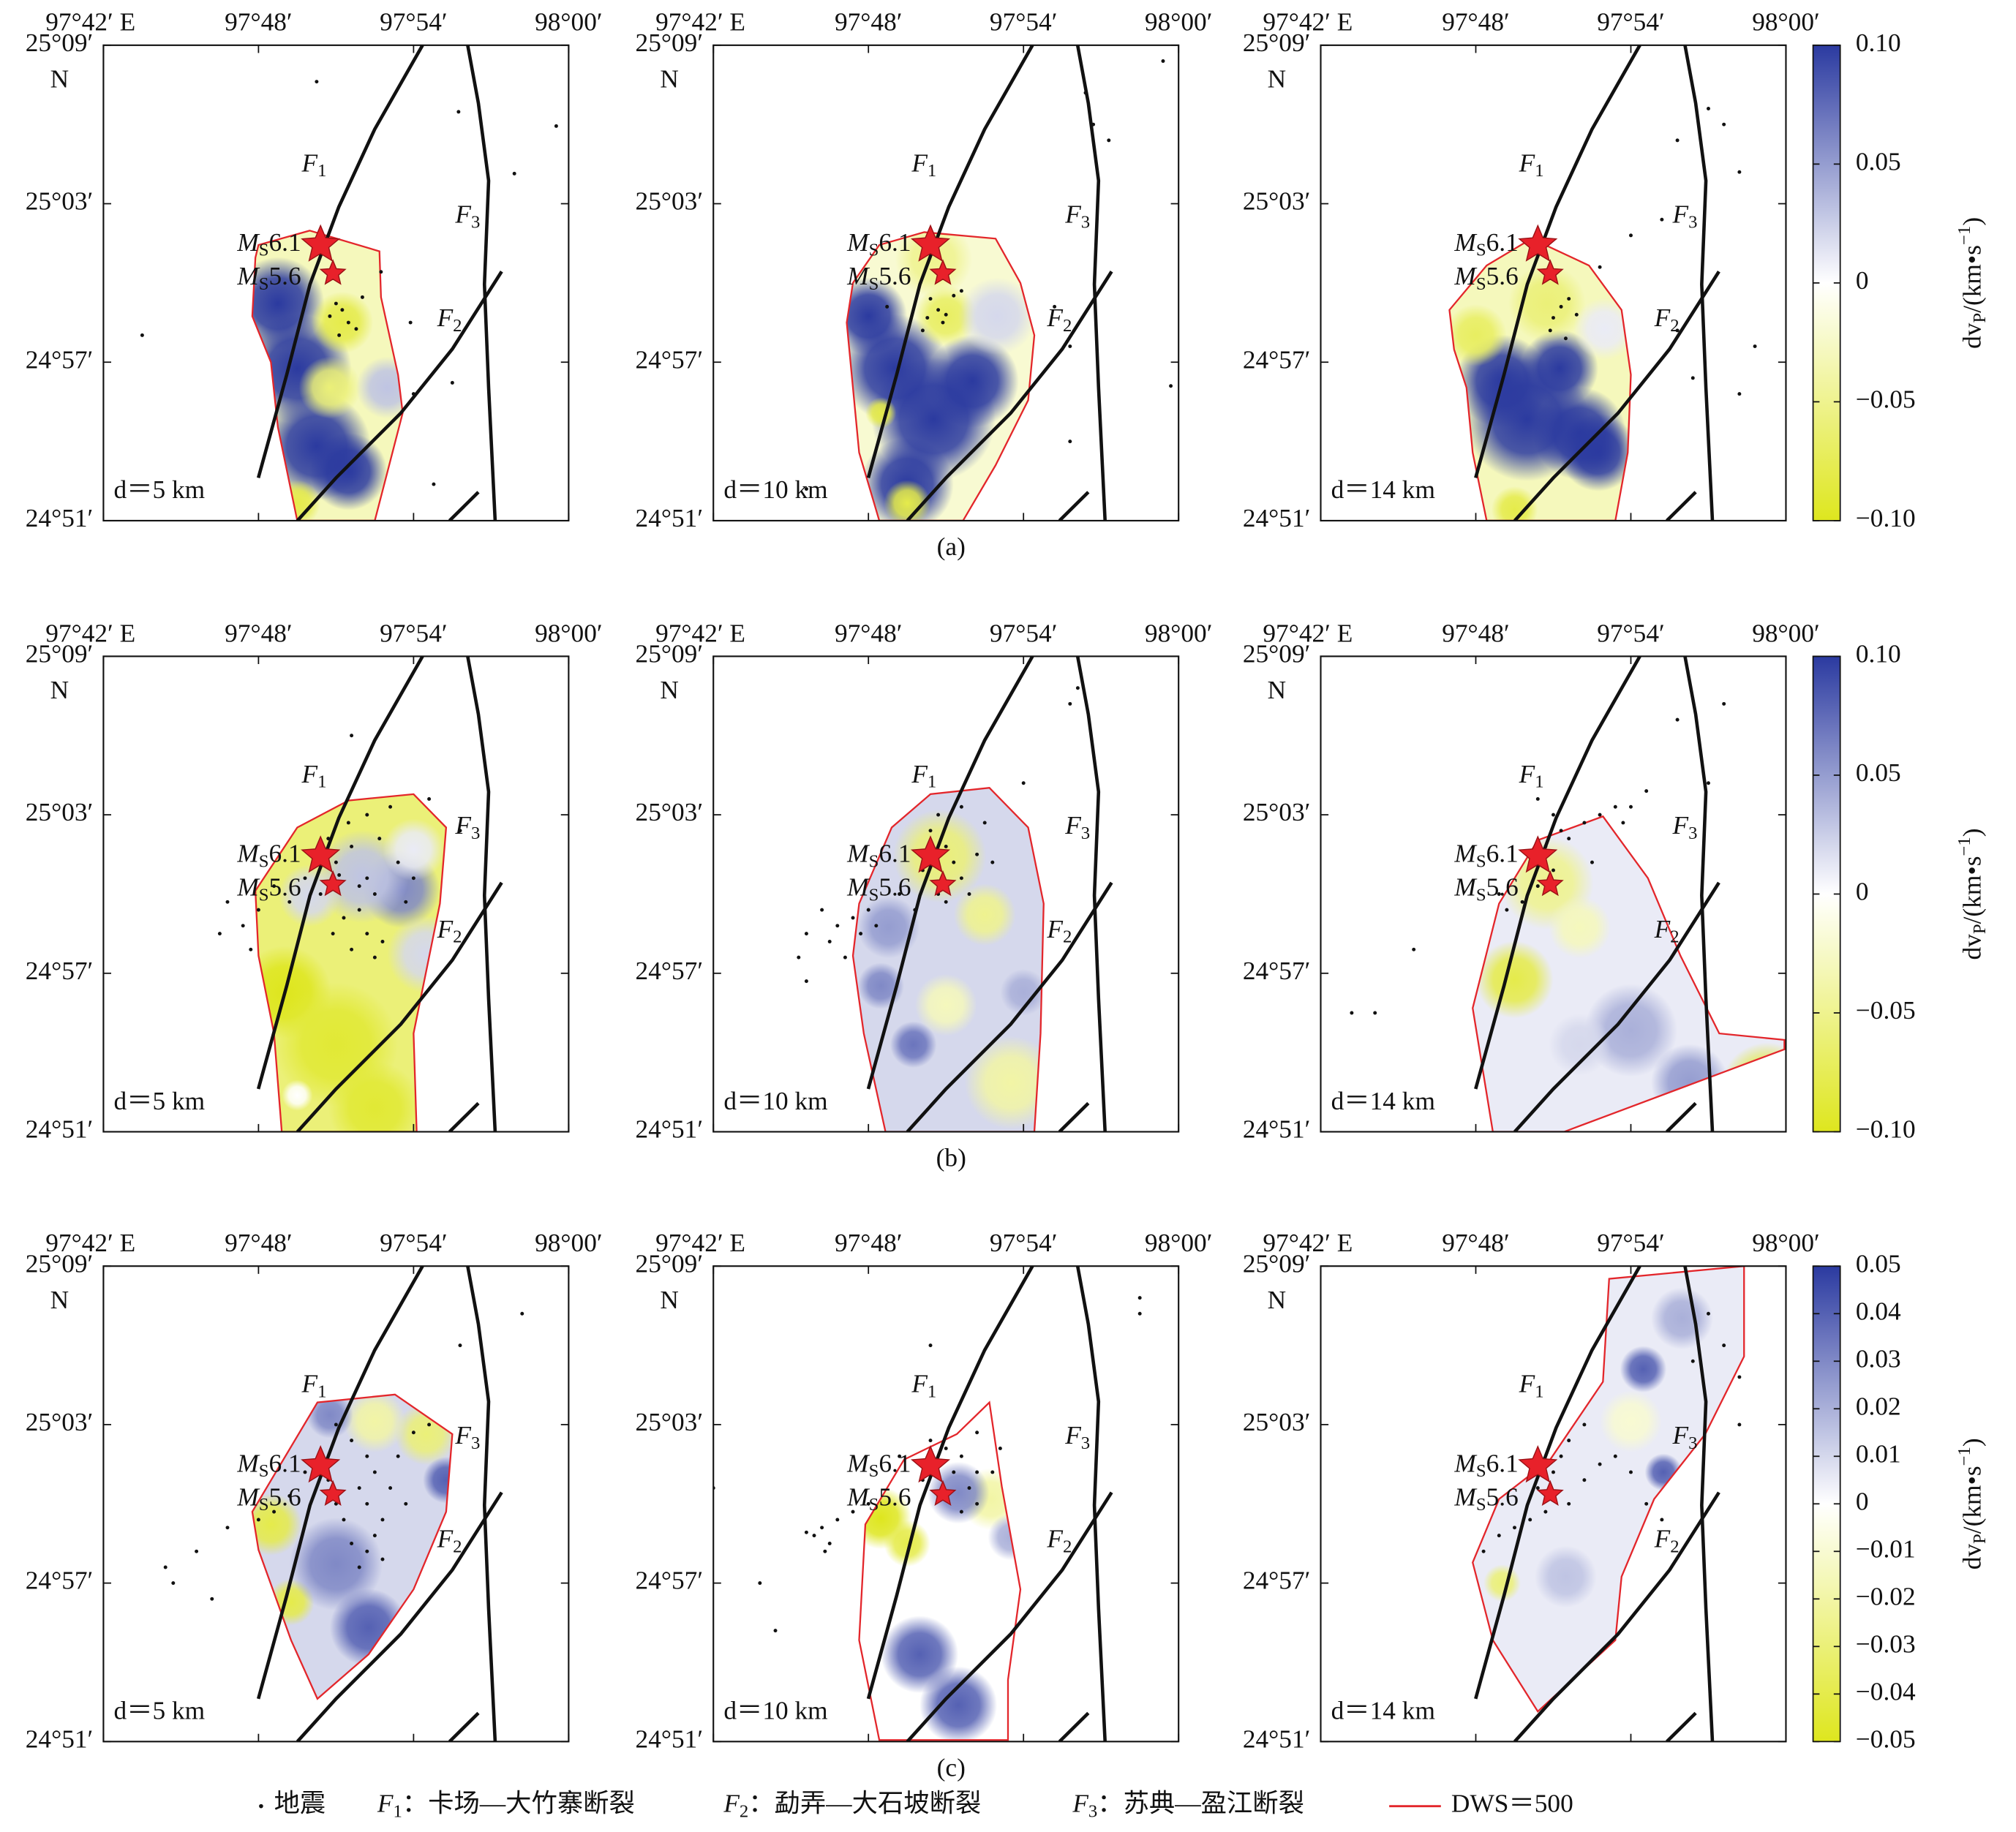 The height and width of the screenshot is (1832, 2016). Describe the element at coordinates (160, 1101) in the screenshot. I see `depth-label: d＝5 km` at that location.